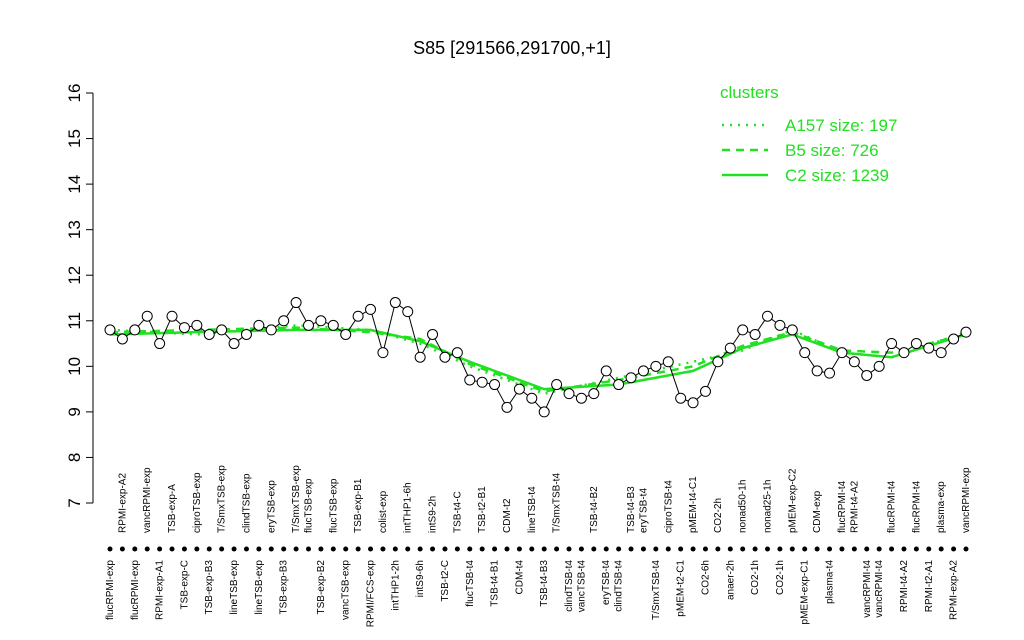 The height and width of the screenshot is (640, 1024). I want to click on x-tick-label: anaer-2h, so click(730, 580).